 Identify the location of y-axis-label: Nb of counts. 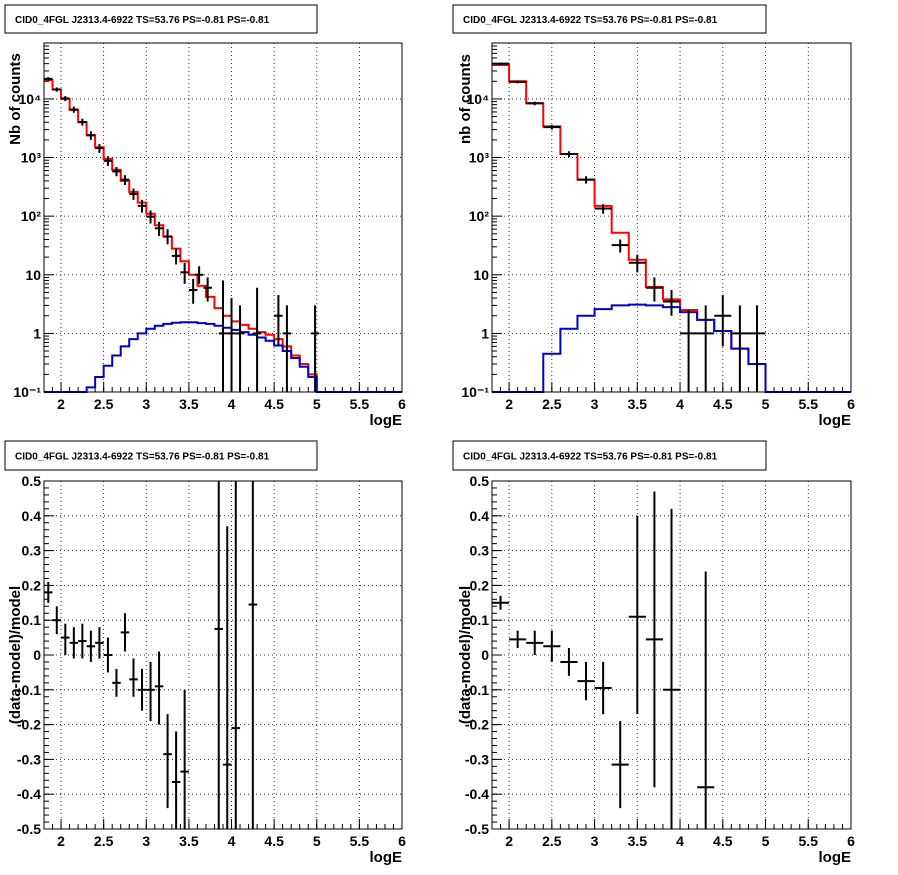
(15, 99).